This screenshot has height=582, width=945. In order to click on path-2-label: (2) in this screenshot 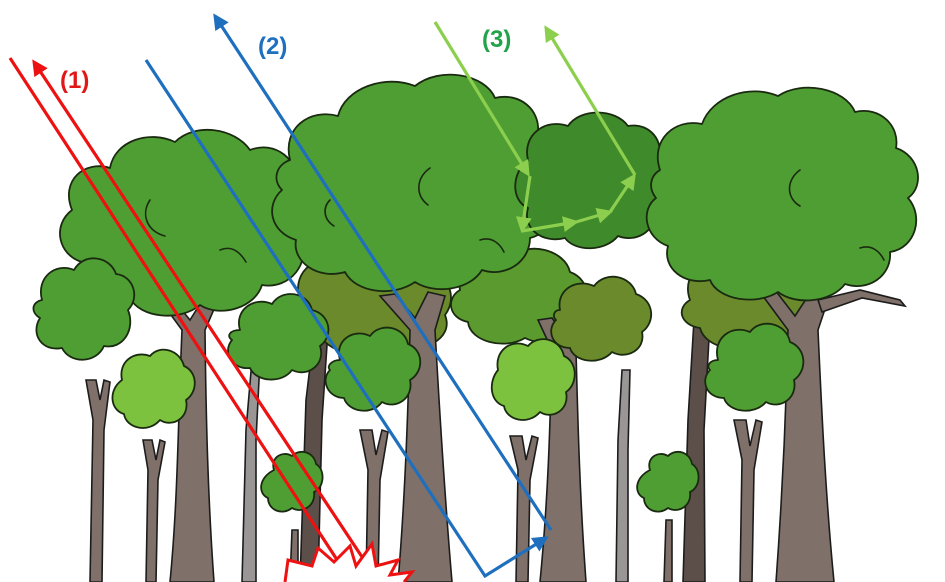, I will do `click(272, 46)`.